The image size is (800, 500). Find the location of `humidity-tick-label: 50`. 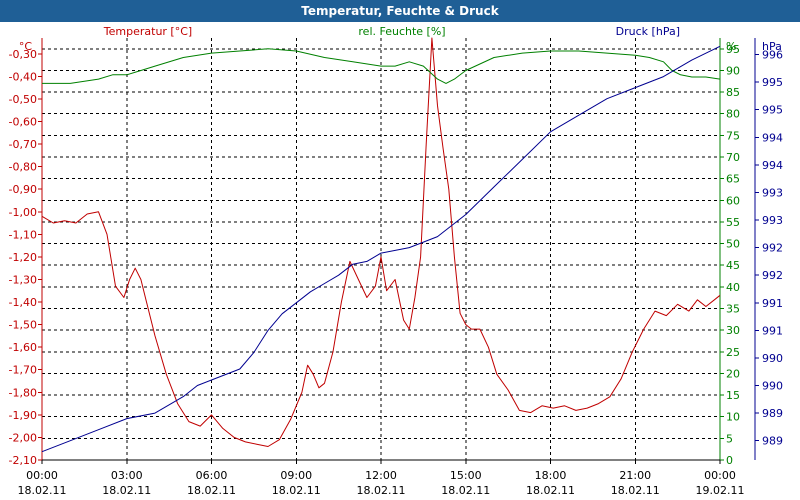

humidity-tick-label: 50 is located at coordinates (733, 244).